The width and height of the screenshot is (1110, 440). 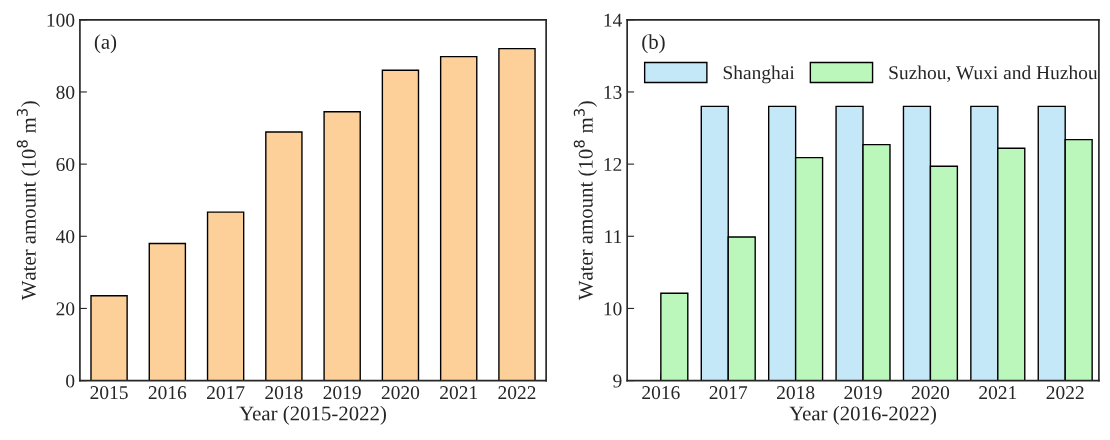 I want to click on y-tick-label: 100, so click(x=61, y=20).